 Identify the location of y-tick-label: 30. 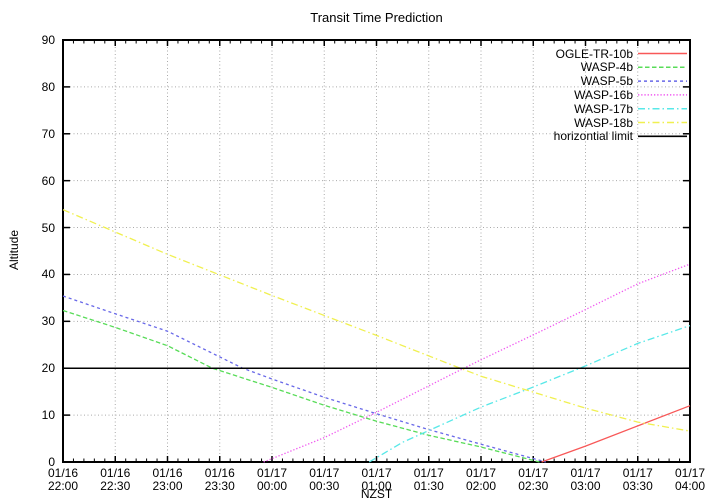
(48, 321).